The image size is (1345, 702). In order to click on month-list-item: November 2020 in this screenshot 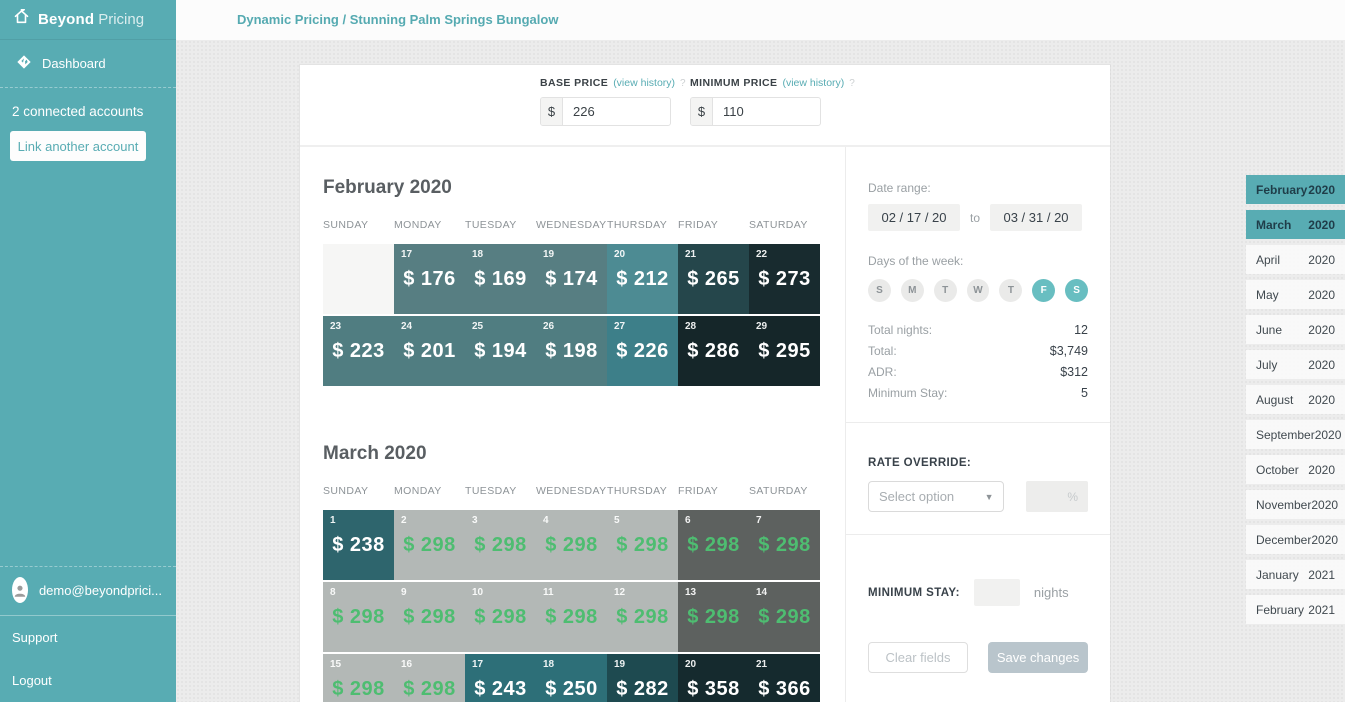, I will do `click(1295, 504)`.